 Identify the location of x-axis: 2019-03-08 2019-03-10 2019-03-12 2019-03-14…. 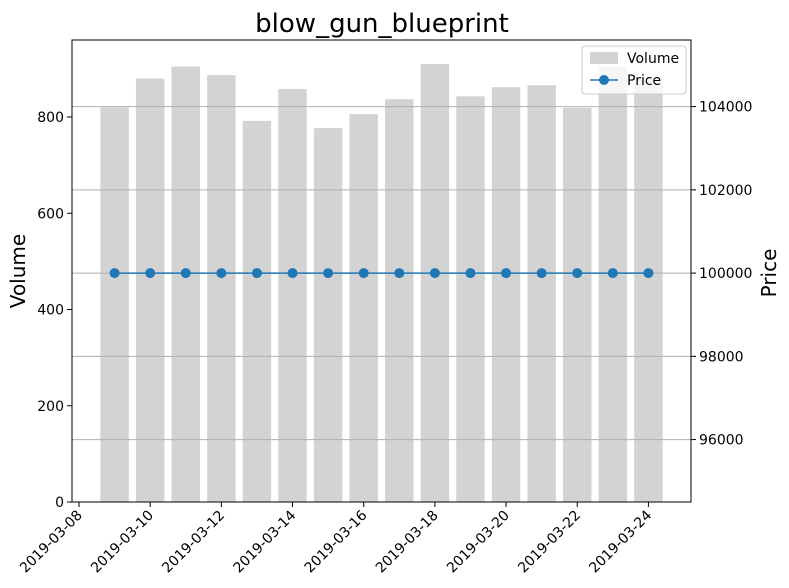
(336, 539).